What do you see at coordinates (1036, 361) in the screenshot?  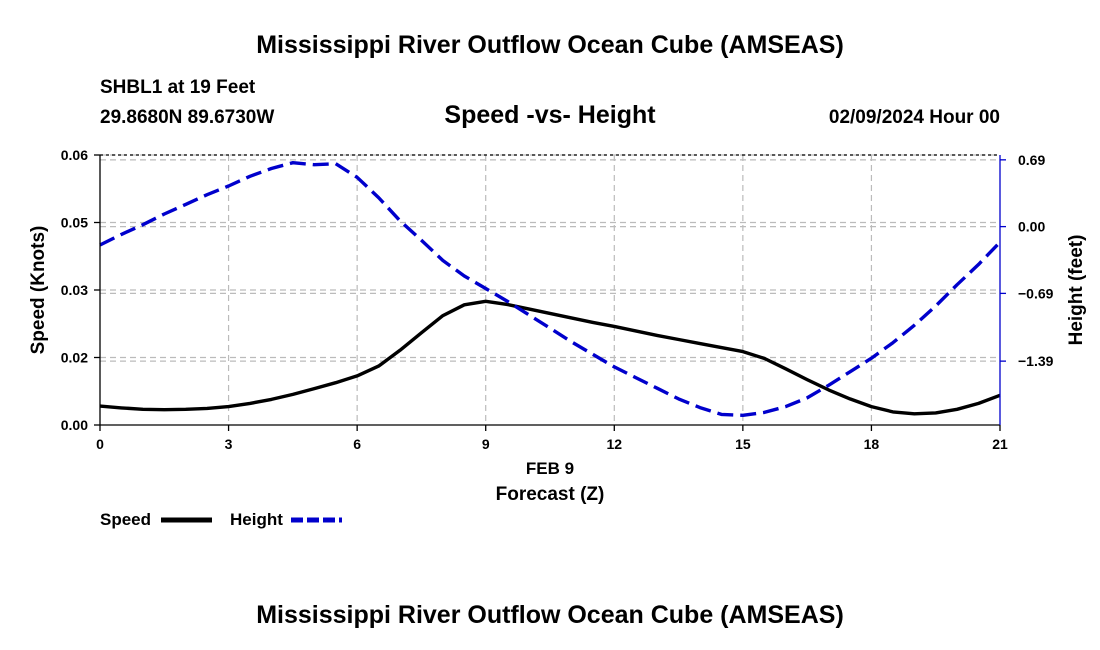 I see `y2-tick-label: −1.39` at bounding box center [1036, 361].